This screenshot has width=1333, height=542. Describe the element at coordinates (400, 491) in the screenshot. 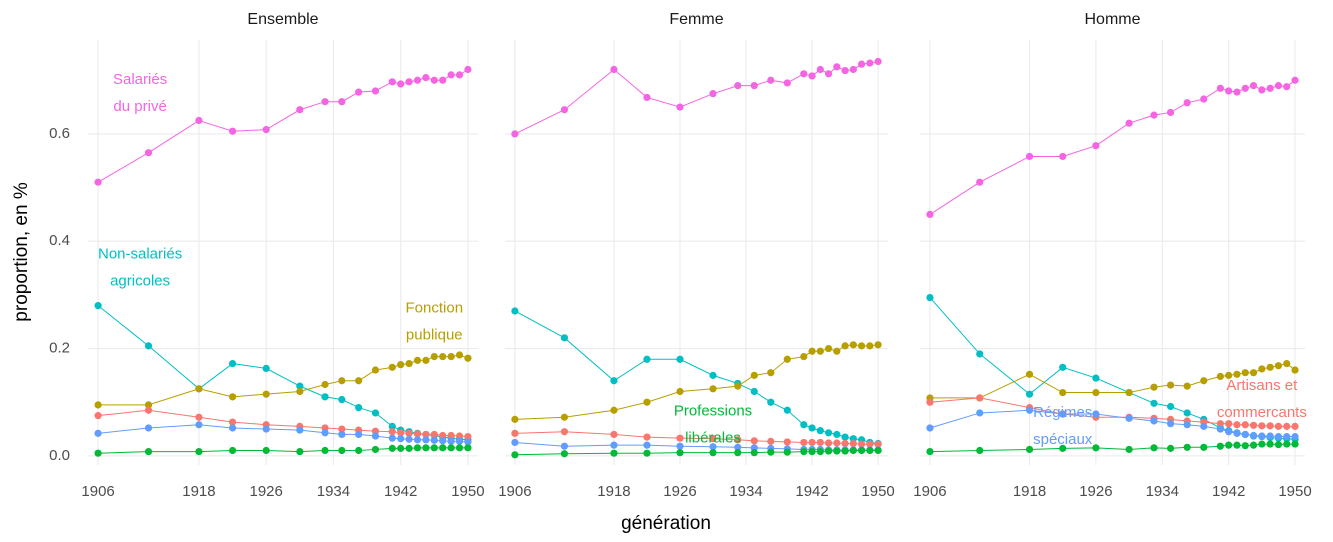

I see `x-tick-label: 1942` at that location.